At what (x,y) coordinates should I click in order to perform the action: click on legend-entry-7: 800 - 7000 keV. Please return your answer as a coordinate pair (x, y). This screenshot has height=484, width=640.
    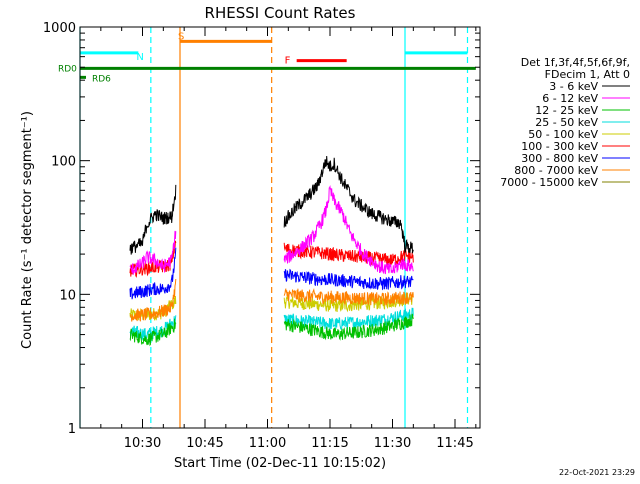
    Looking at the image, I should click on (556, 170).